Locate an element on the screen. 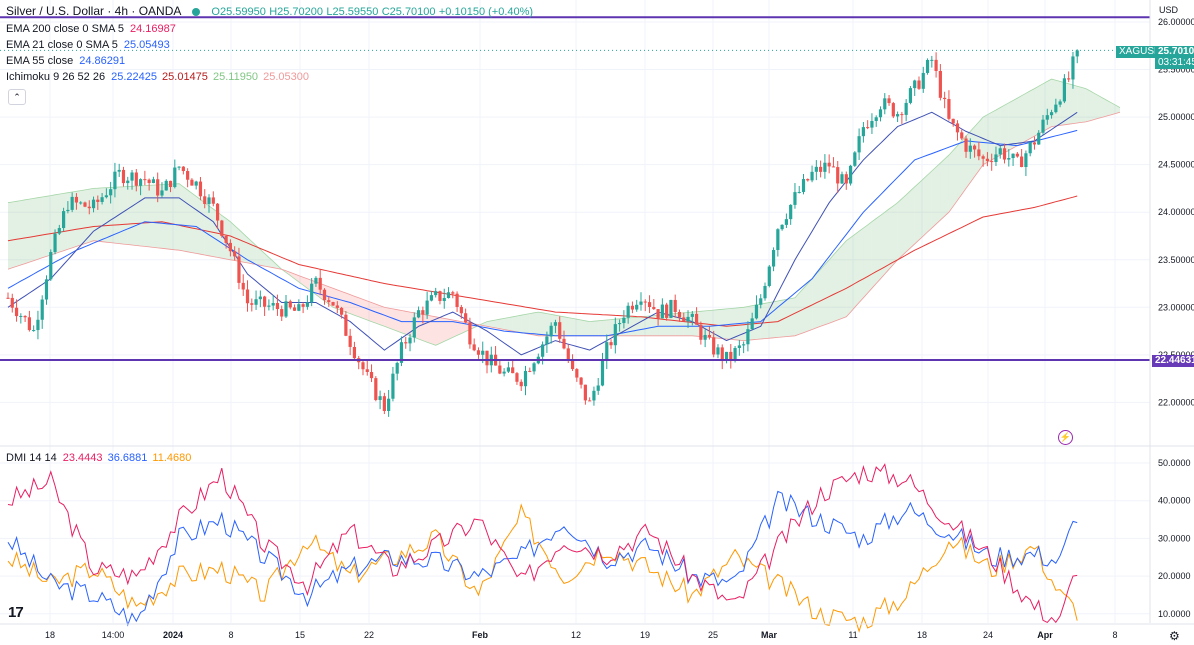  legend-label: DMI 14 14 is located at coordinates (31, 458).